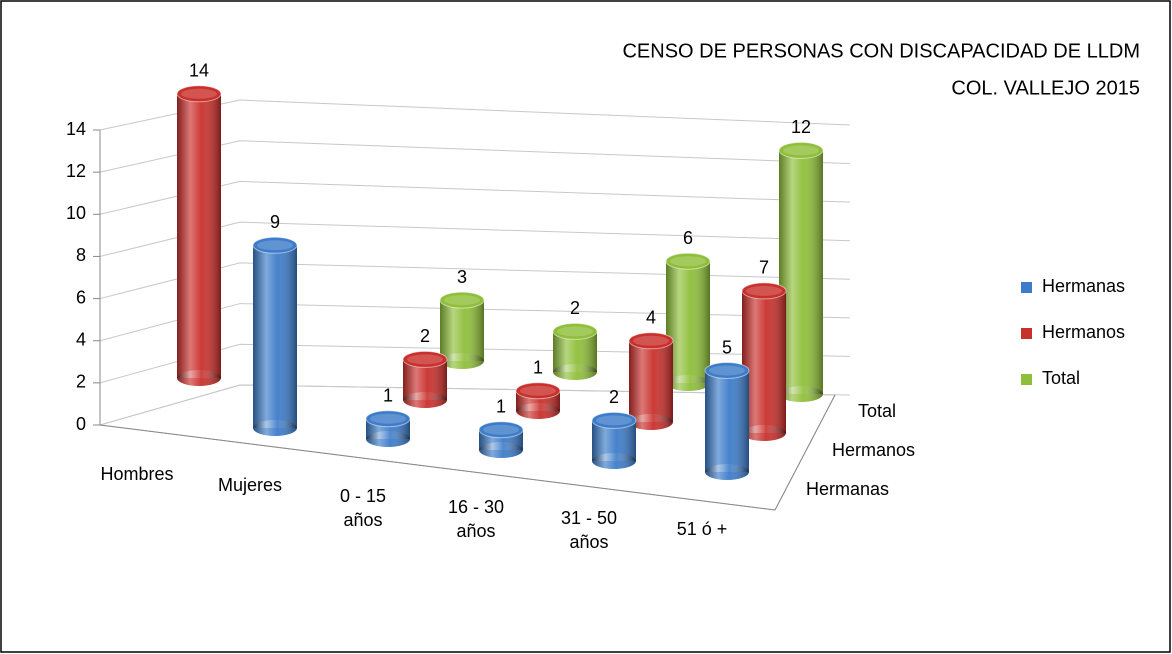 The height and width of the screenshot is (654, 1172). I want to click on x-tick-label: 16 - 30 años, so click(476, 519).